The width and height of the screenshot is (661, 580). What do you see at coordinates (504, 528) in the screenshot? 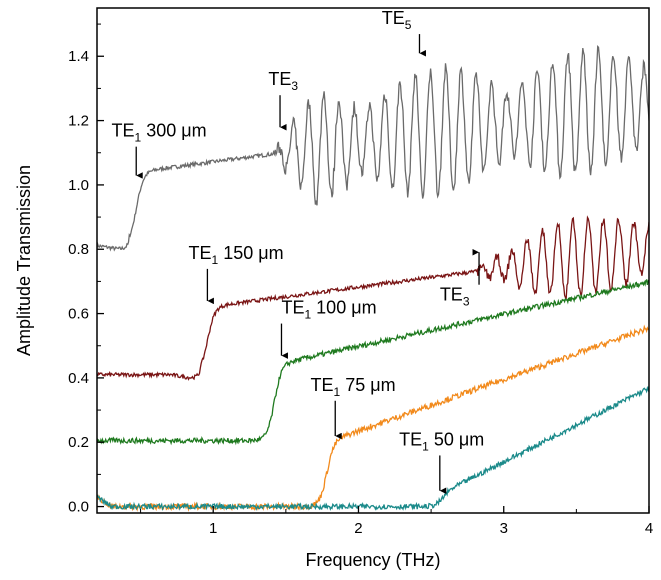
I see `x-tick-label: 3` at bounding box center [504, 528].